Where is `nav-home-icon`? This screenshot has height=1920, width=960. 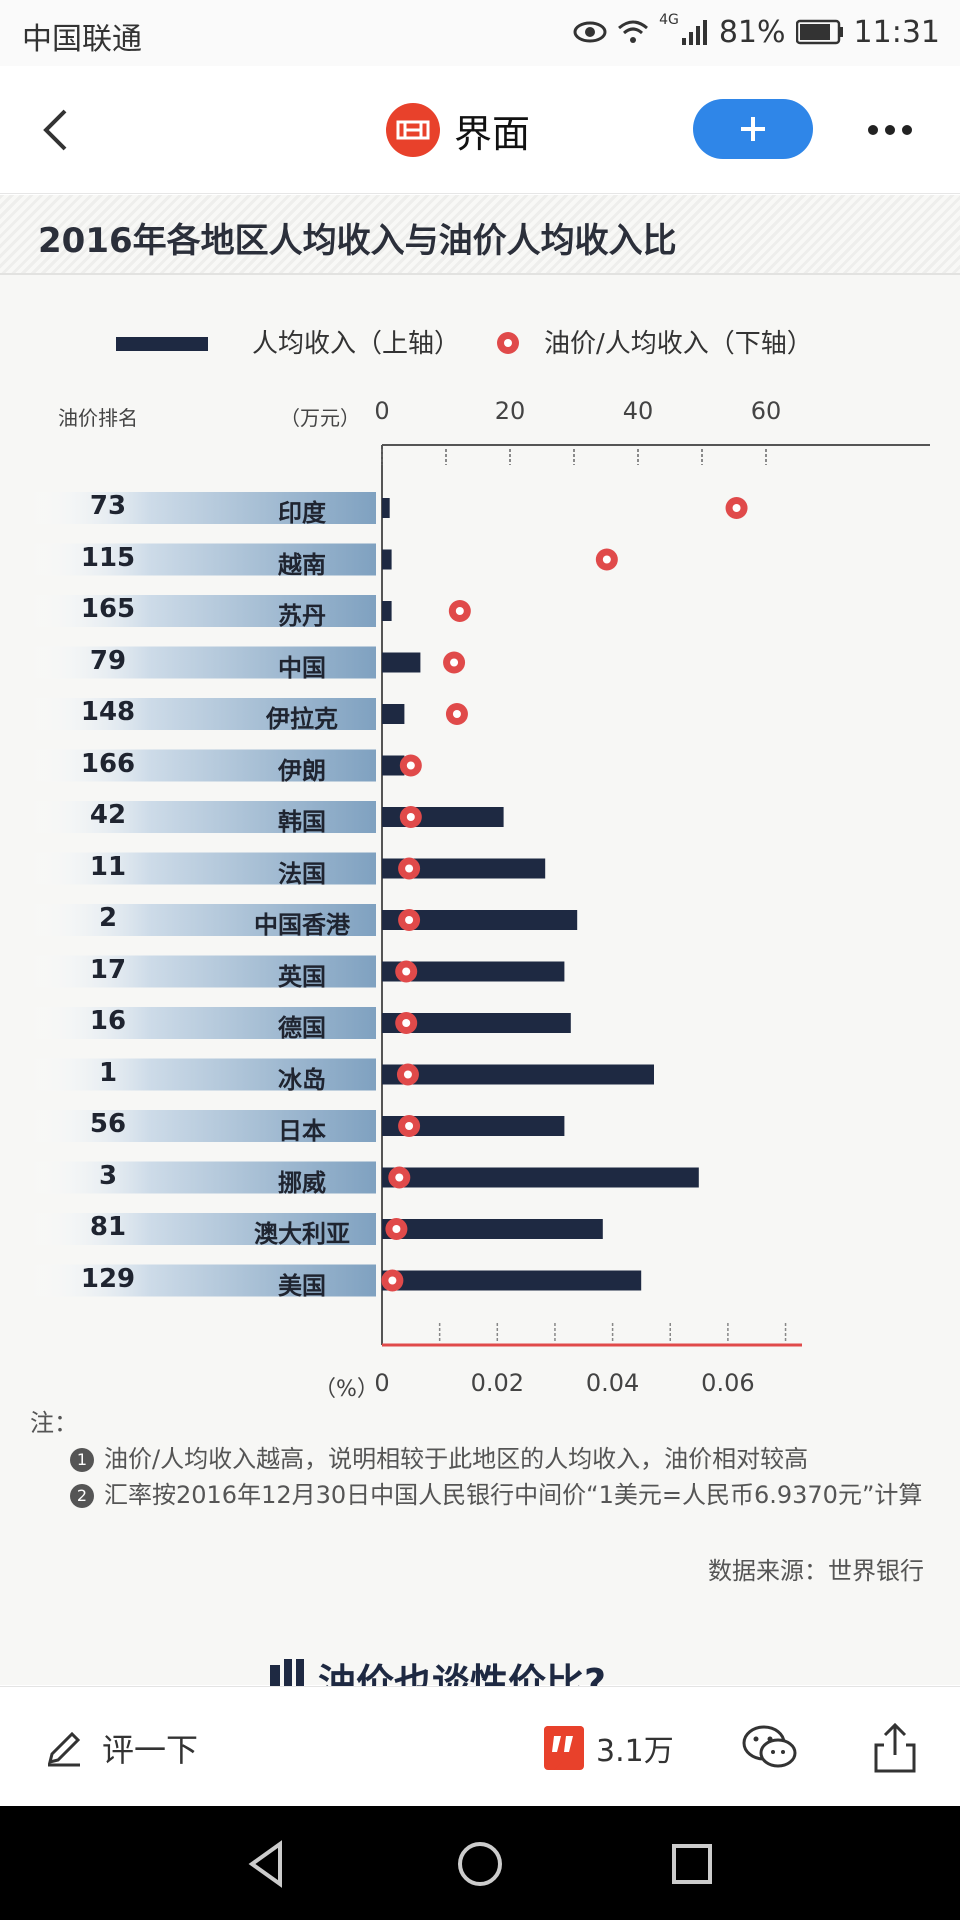
nav-home-icon is located at coordinates (480, 1864).